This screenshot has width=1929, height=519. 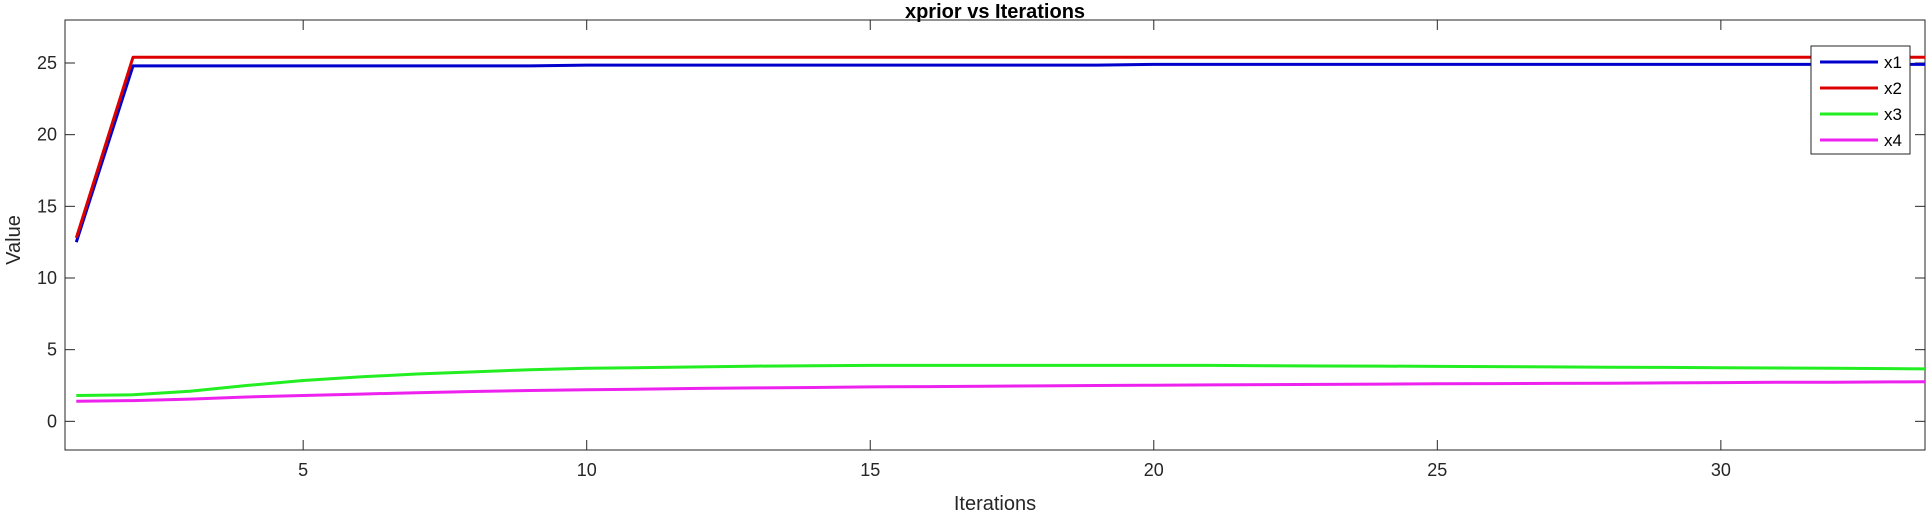 I want to click on x-tick-label: 30, so click(x=1721, y=470).